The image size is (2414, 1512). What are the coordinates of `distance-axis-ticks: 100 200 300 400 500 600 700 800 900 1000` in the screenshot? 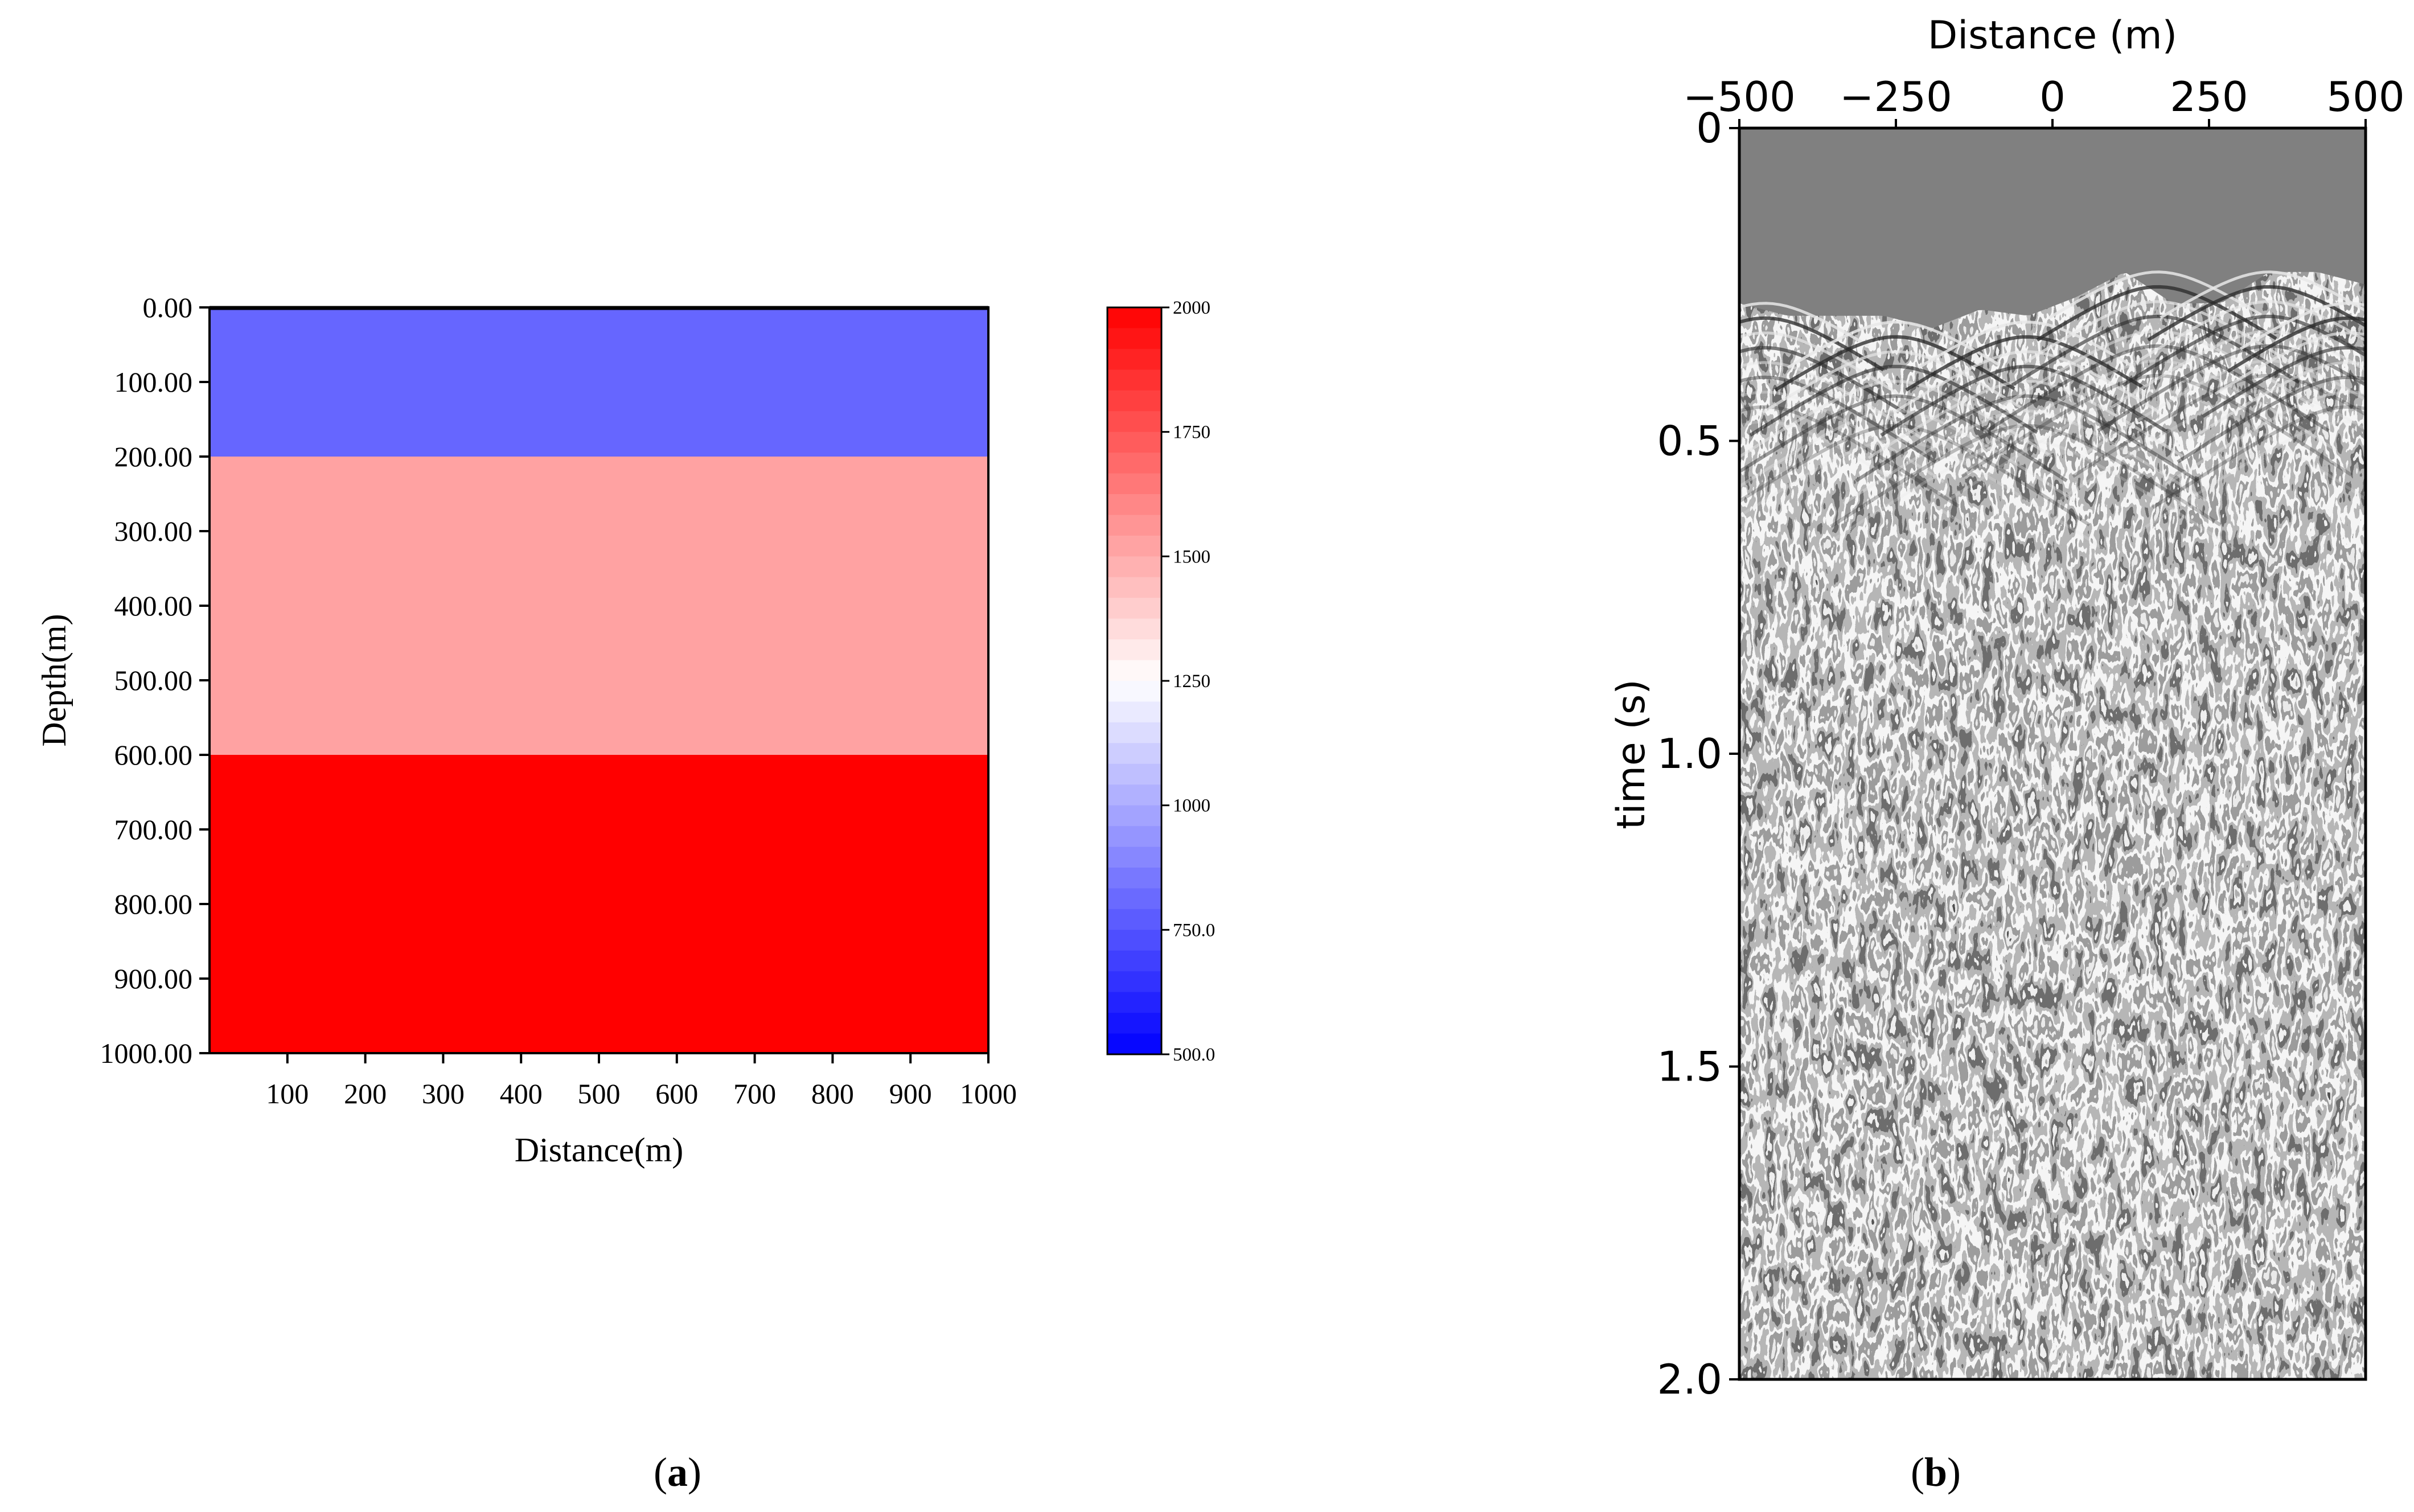 It's located at (641, 1081).